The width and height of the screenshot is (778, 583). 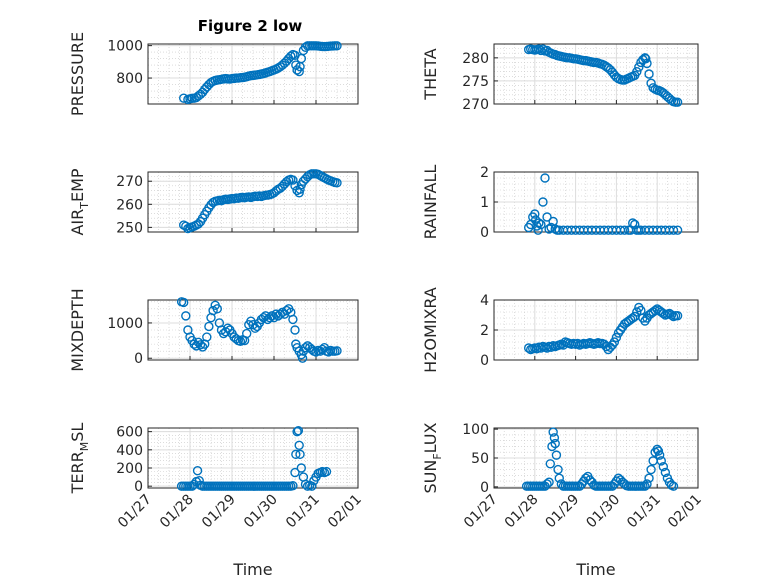 I want to click on y-tick-label: 1000, so click(x=125, y=47).